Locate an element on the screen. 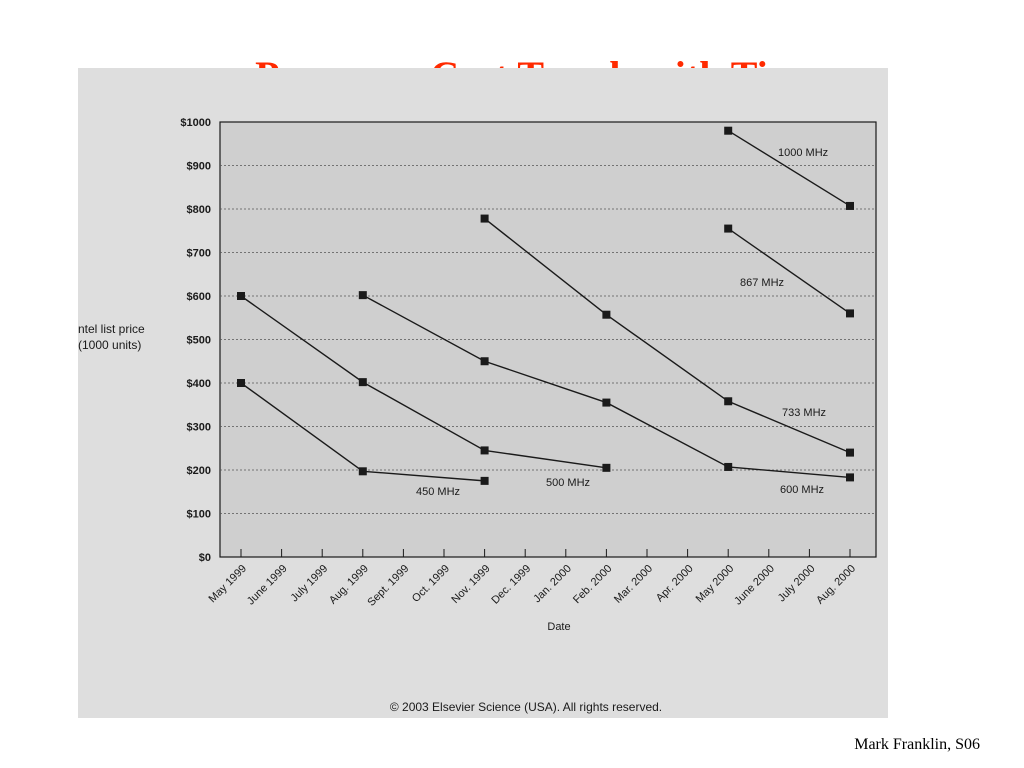  y-tick-label: $200 is located at coordinates (199, 471).